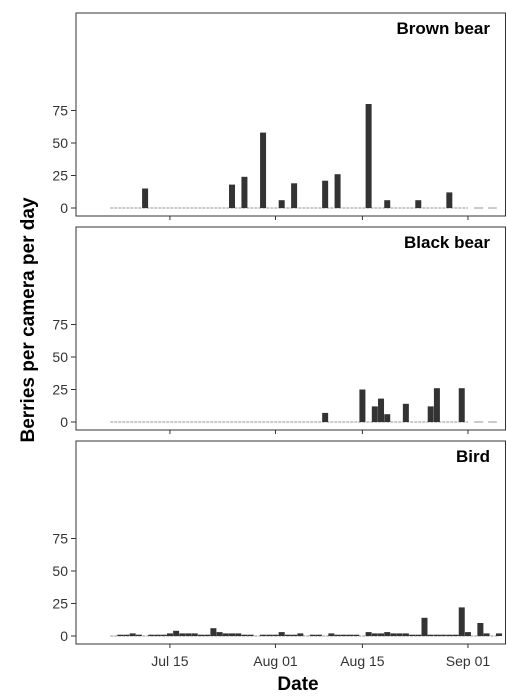 The image size is (507, 698). I want to click on panel-title: Black bear, so click(447, 242).